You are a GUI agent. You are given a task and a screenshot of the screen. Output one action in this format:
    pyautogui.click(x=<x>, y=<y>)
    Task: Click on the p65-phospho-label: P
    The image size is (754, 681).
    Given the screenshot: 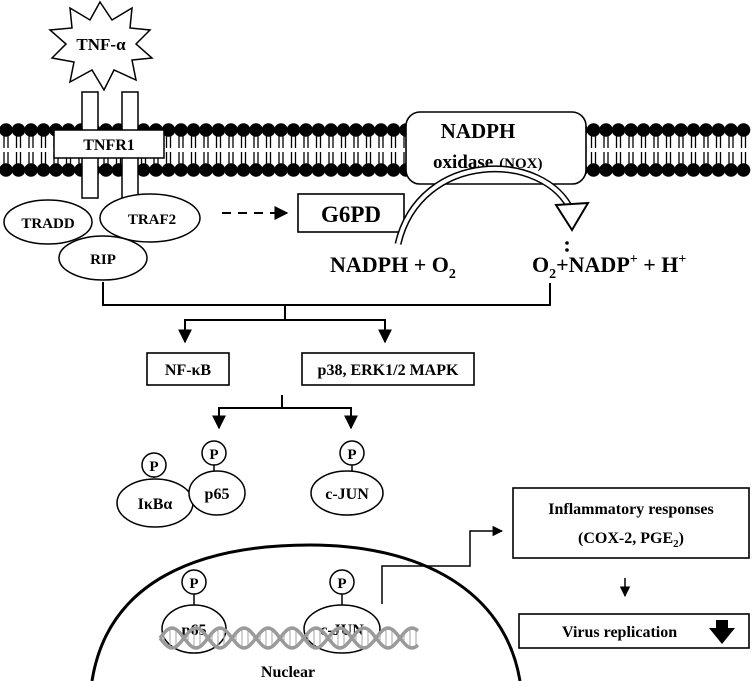 What is the action you would take?
    pyautogui.click(x=213, y=455)
    